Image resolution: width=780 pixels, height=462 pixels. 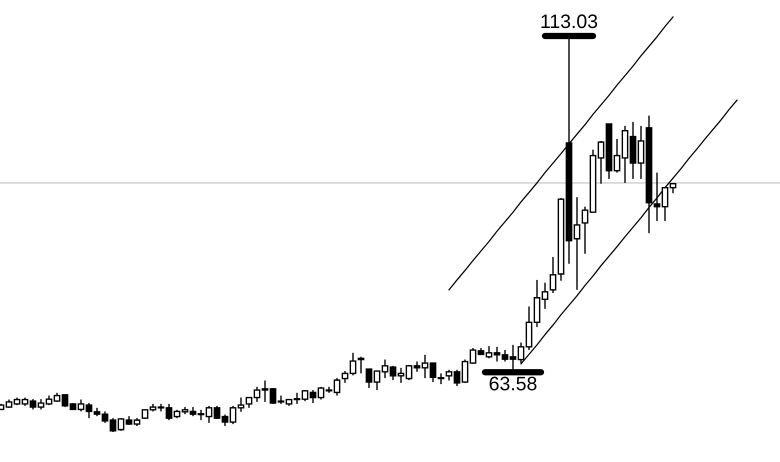 I want to click on annotation: 113.03, so click(x=569, y=21).